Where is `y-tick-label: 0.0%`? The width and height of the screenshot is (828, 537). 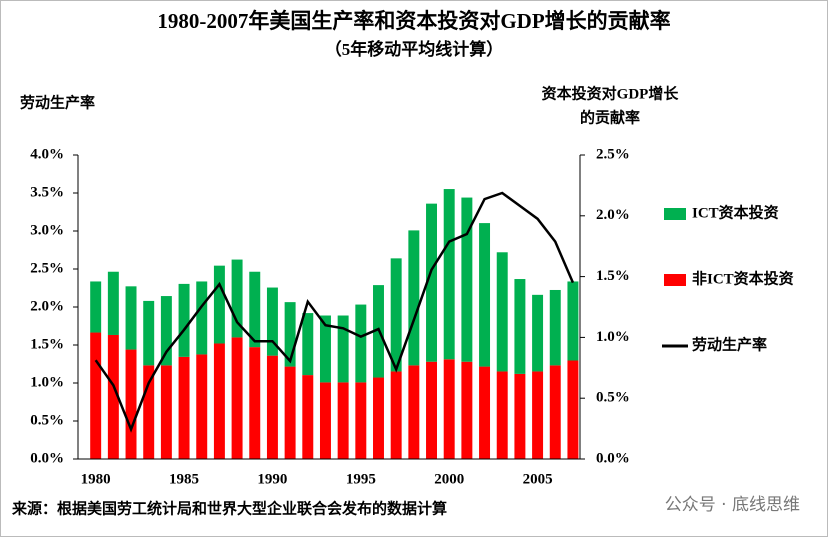
y-tick-label: 0.0% is located at coordinates (47, 458).